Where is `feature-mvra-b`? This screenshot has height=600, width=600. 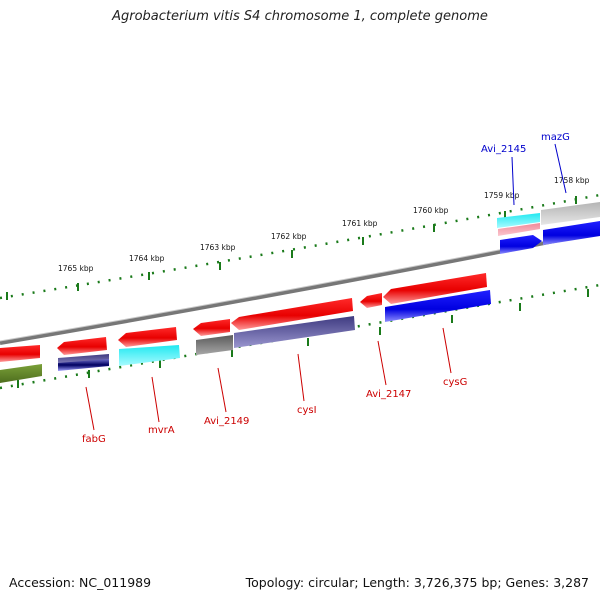 feature-mvra-b is located at coordinates (149, 355).